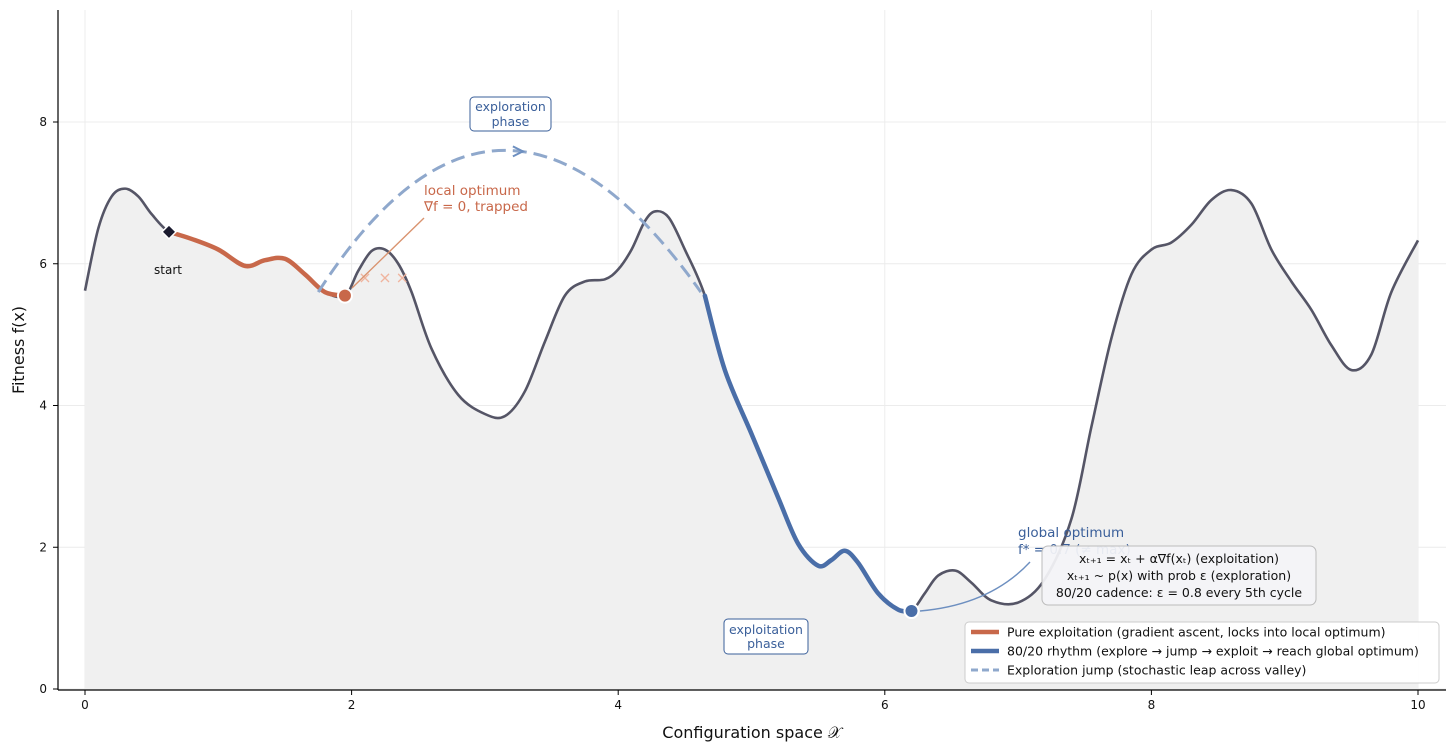 The width and height of the screenshot is (1456, 753). I want to click on start-label: start, so click(168, 270).